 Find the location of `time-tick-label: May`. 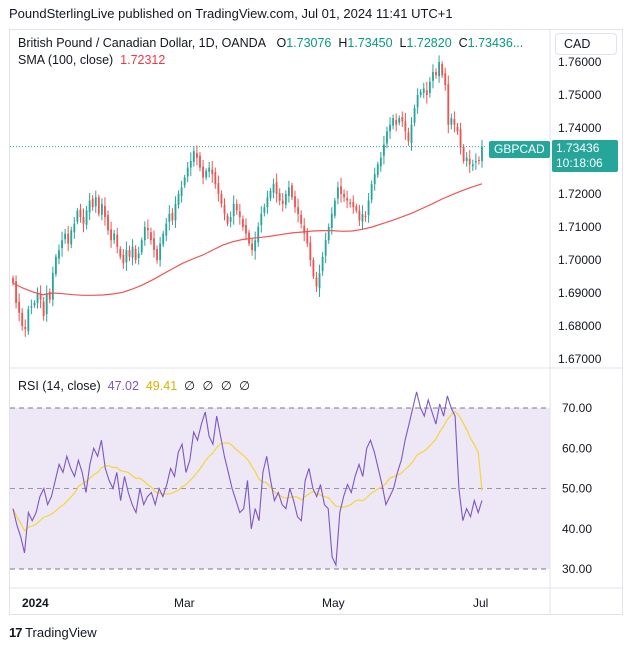

time-tick-label: May is located at coordinates (333, 603).